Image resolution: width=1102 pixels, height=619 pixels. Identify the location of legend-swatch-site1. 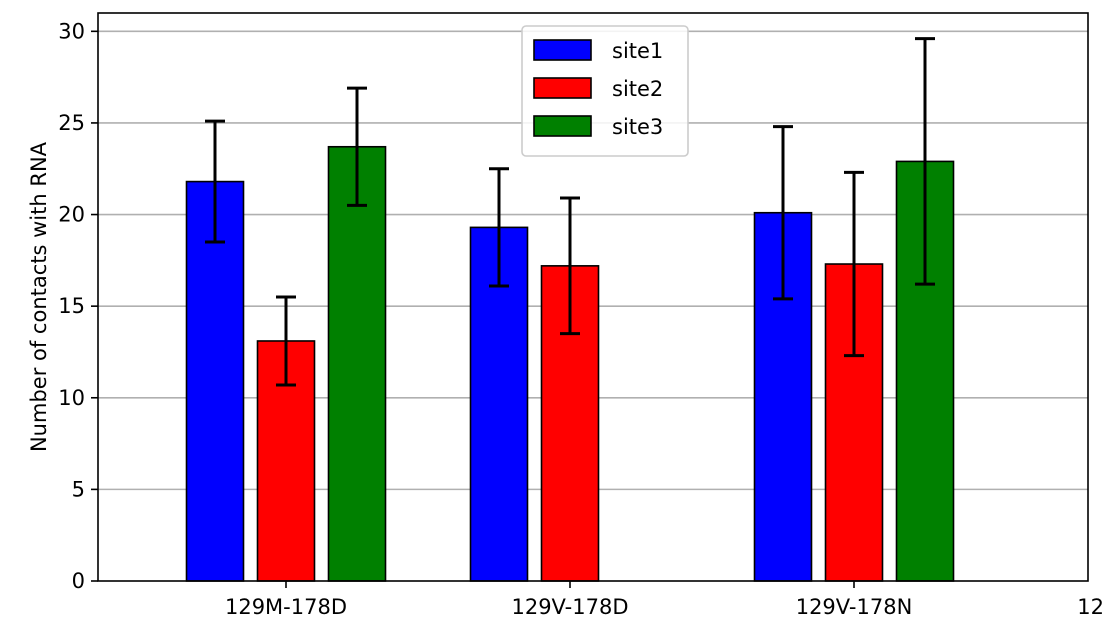
(562, 50).